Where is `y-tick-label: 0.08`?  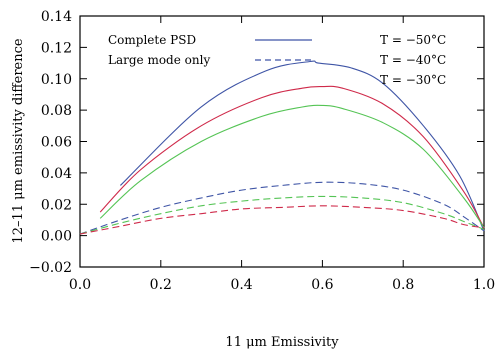 y-tick-label: 0.08 is located at coordinates (56, 111).